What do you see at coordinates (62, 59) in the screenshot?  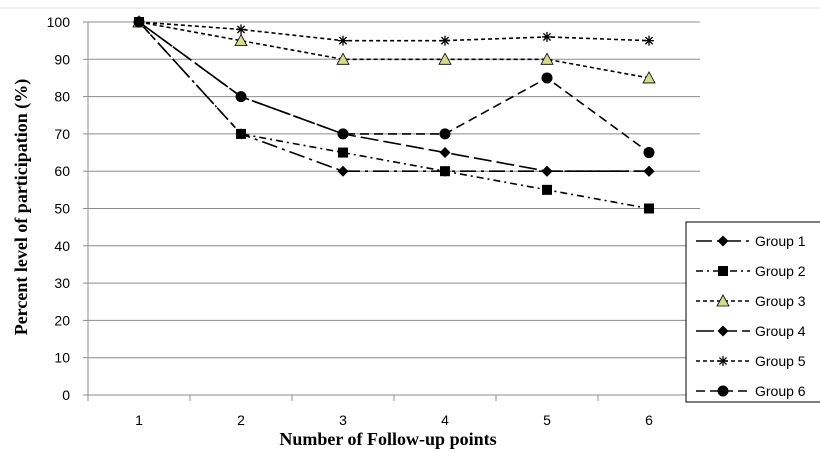 I see `y-tick-label: 90` at bounding box center [62, 59].